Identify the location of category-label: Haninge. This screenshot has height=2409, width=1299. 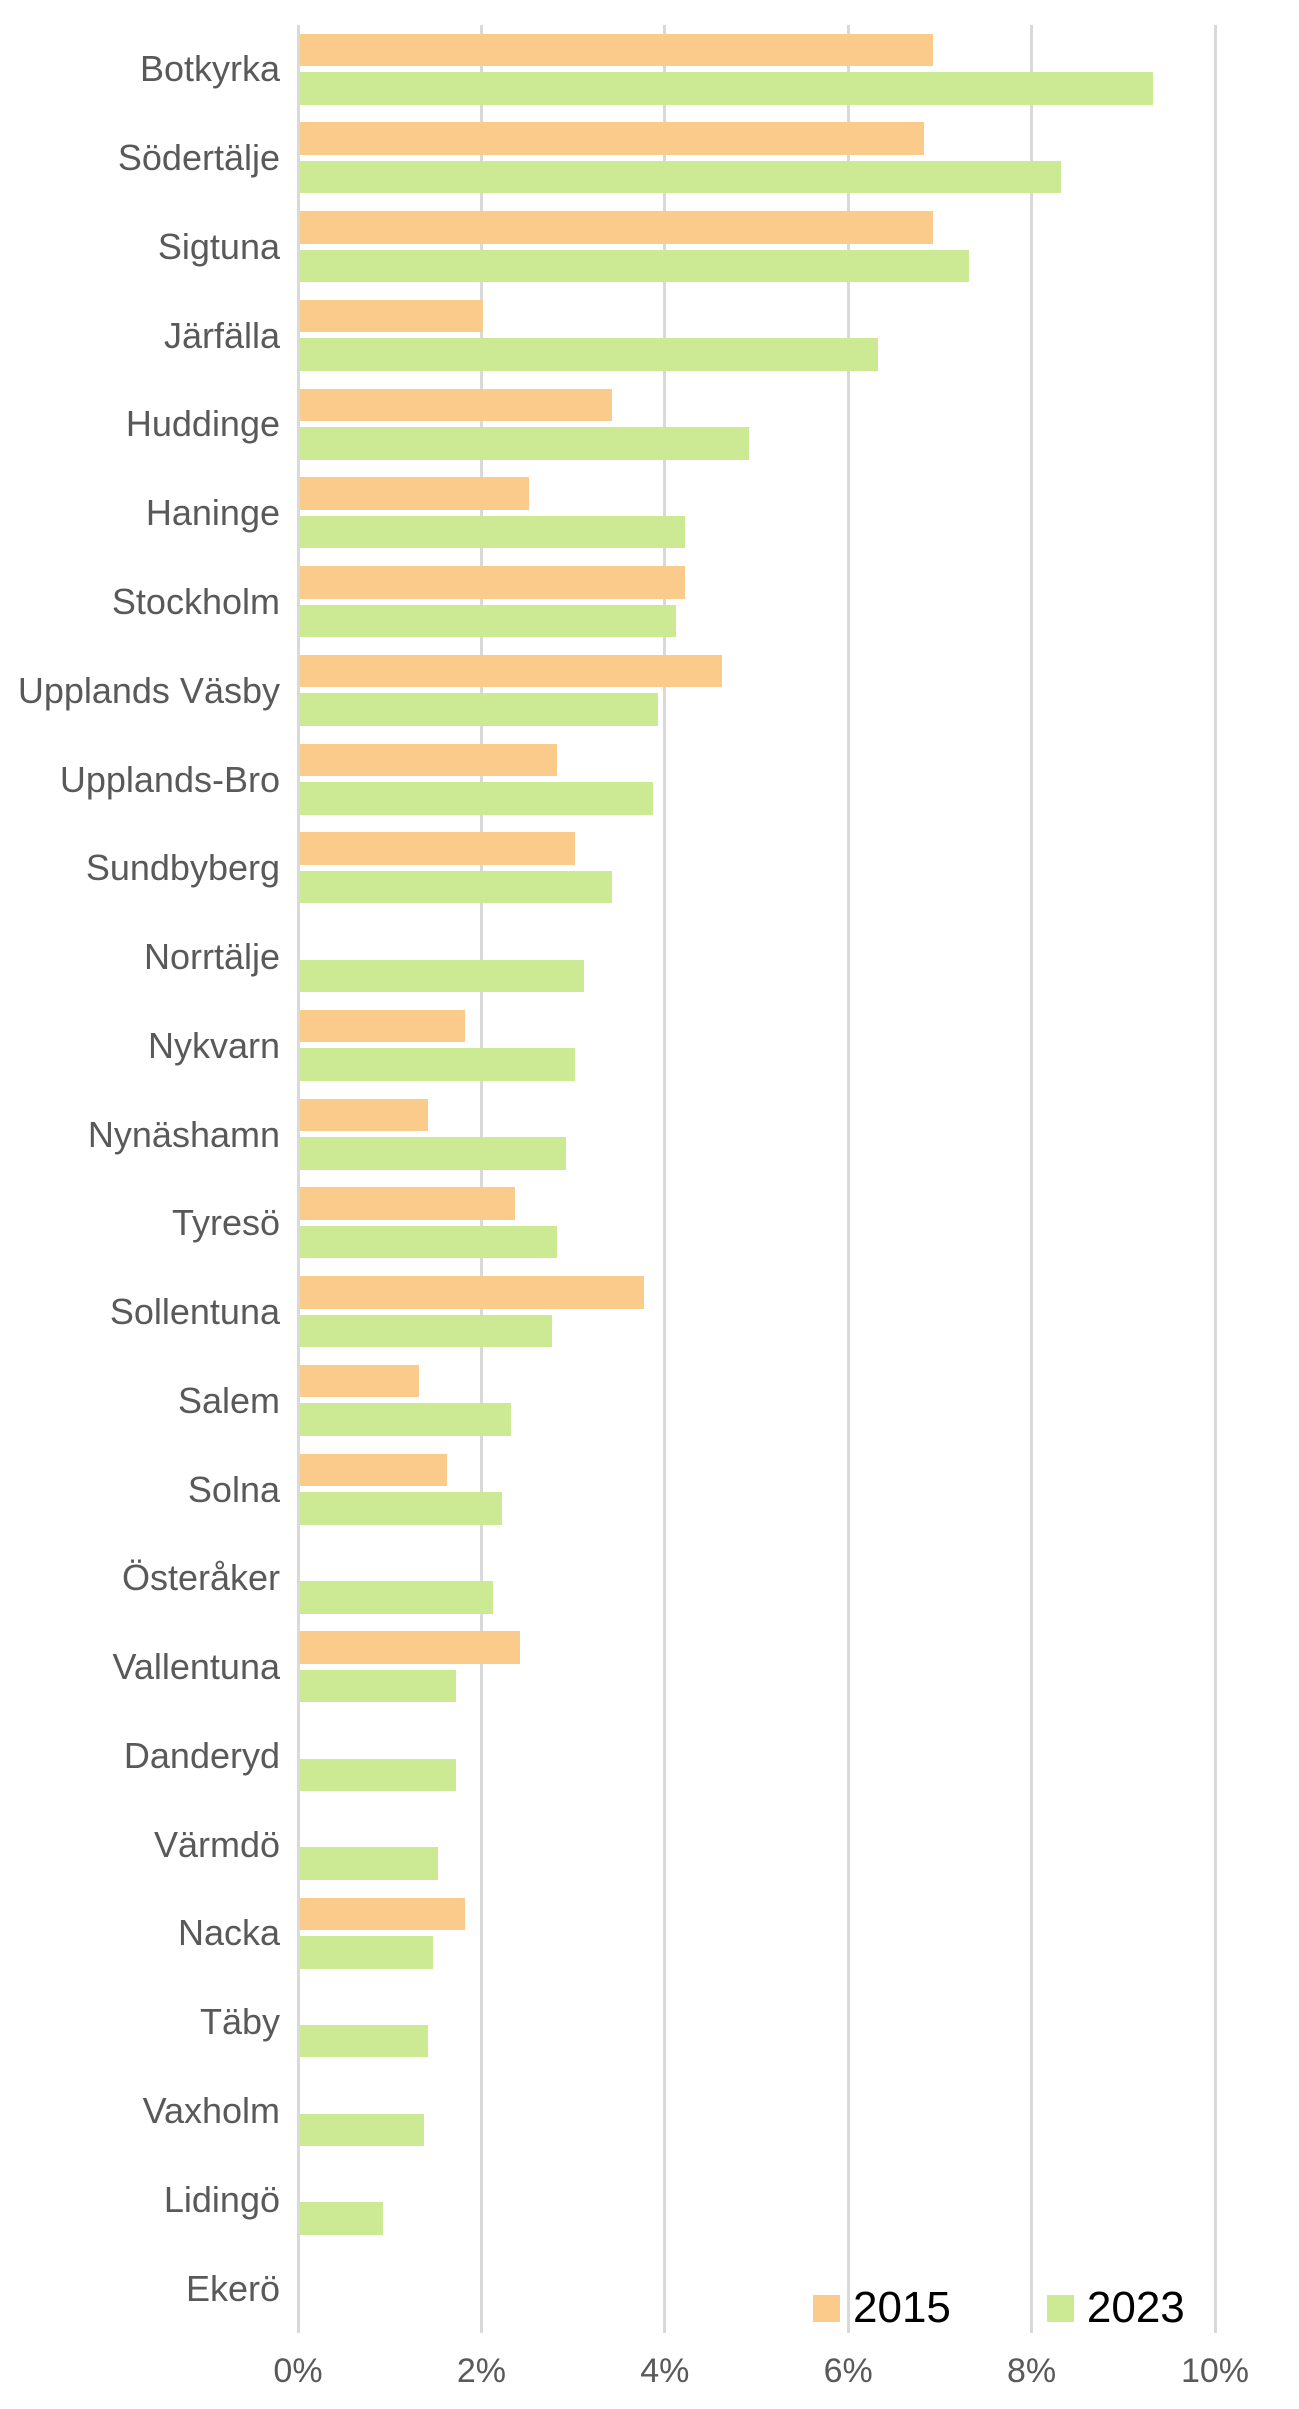
(212, 513).